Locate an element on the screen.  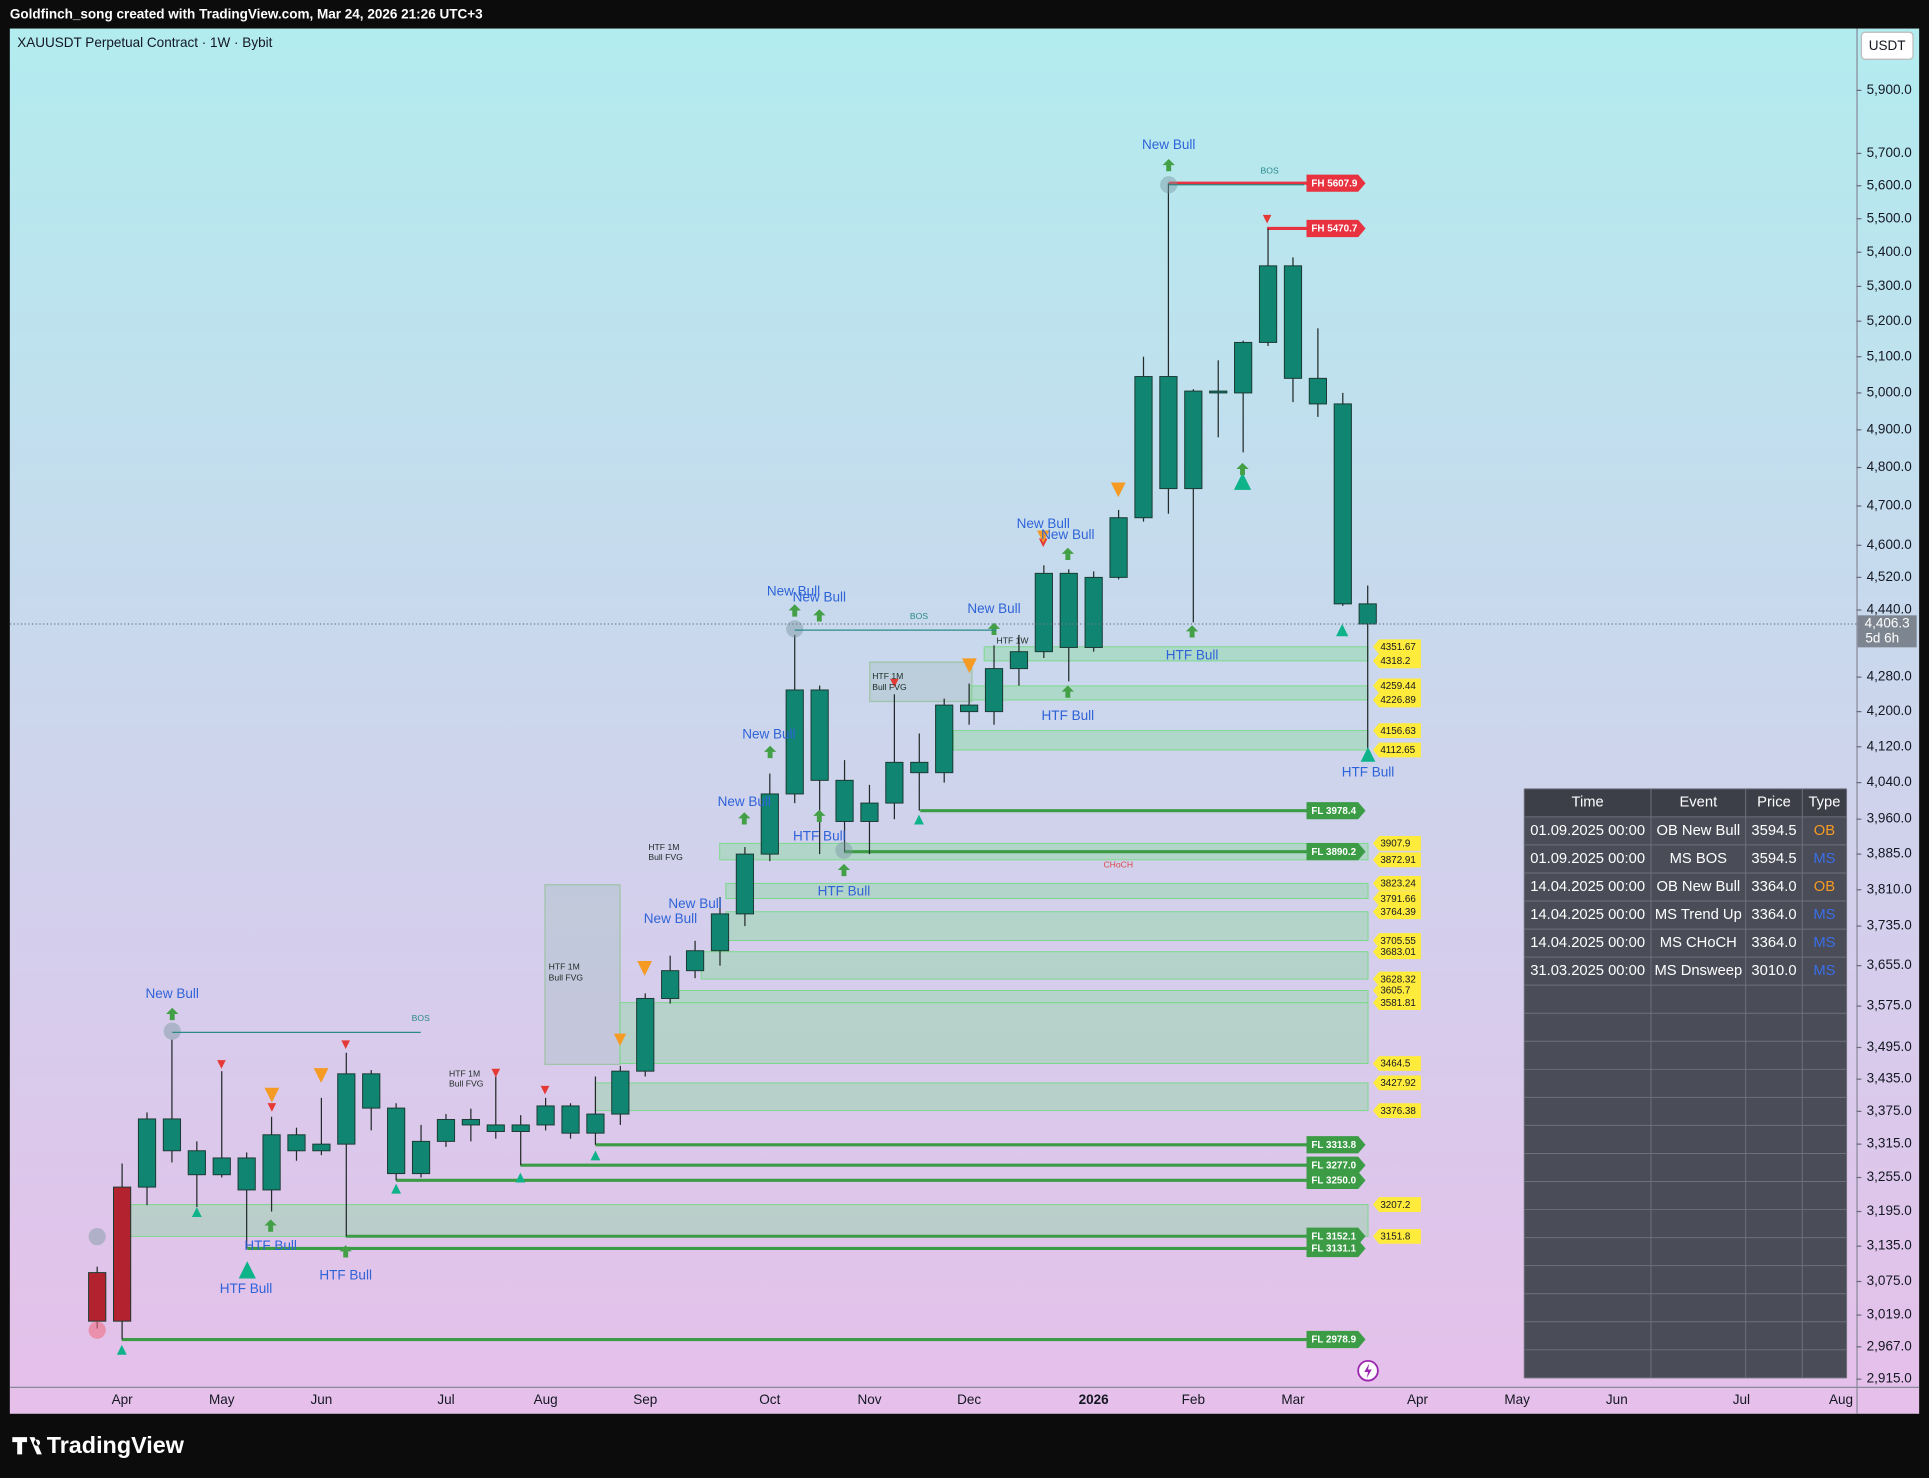
level-label: FH 5470.7 is located at coordinates (1334, 229).